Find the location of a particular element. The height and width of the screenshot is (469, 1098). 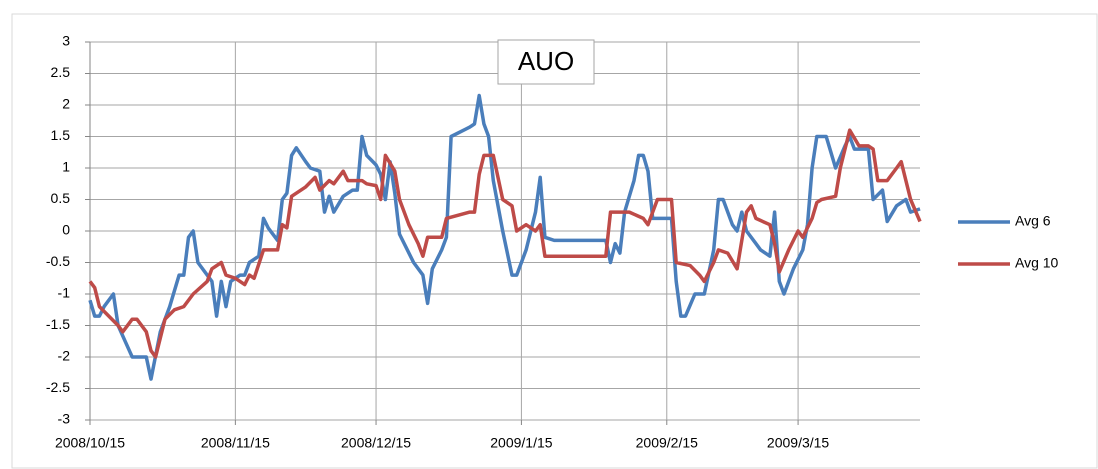

title-box is located at coordinates (546, 62).